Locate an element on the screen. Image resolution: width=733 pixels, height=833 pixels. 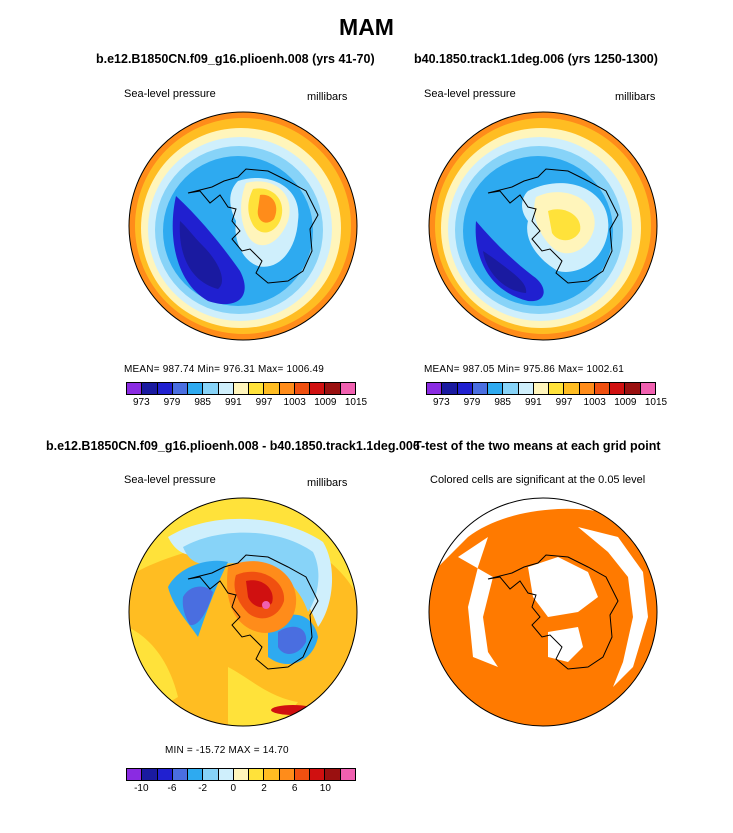
panel-bl-map is located at coordinates (243, 612).